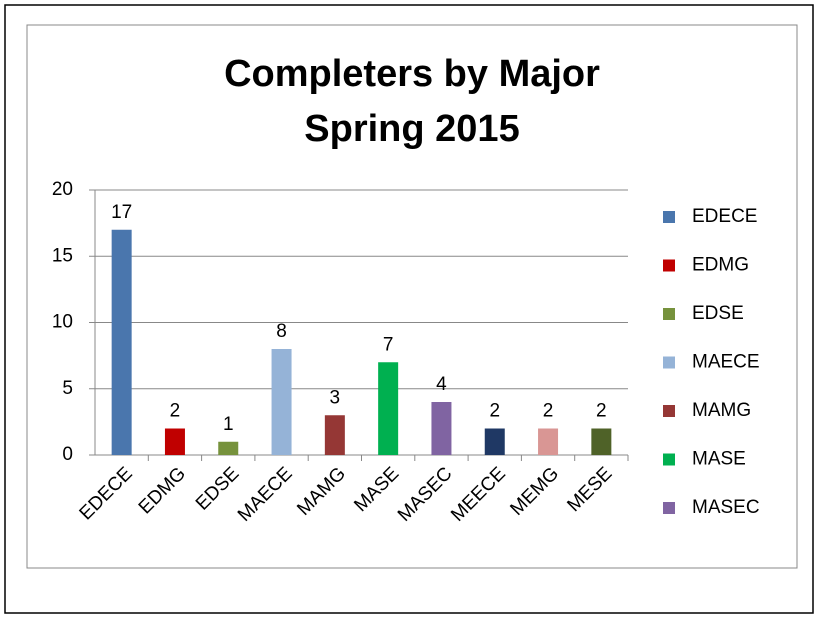 The width and height of the screenshot is (819, 620). I want to click on chart-title: Completers by Major, so click(412, 74).